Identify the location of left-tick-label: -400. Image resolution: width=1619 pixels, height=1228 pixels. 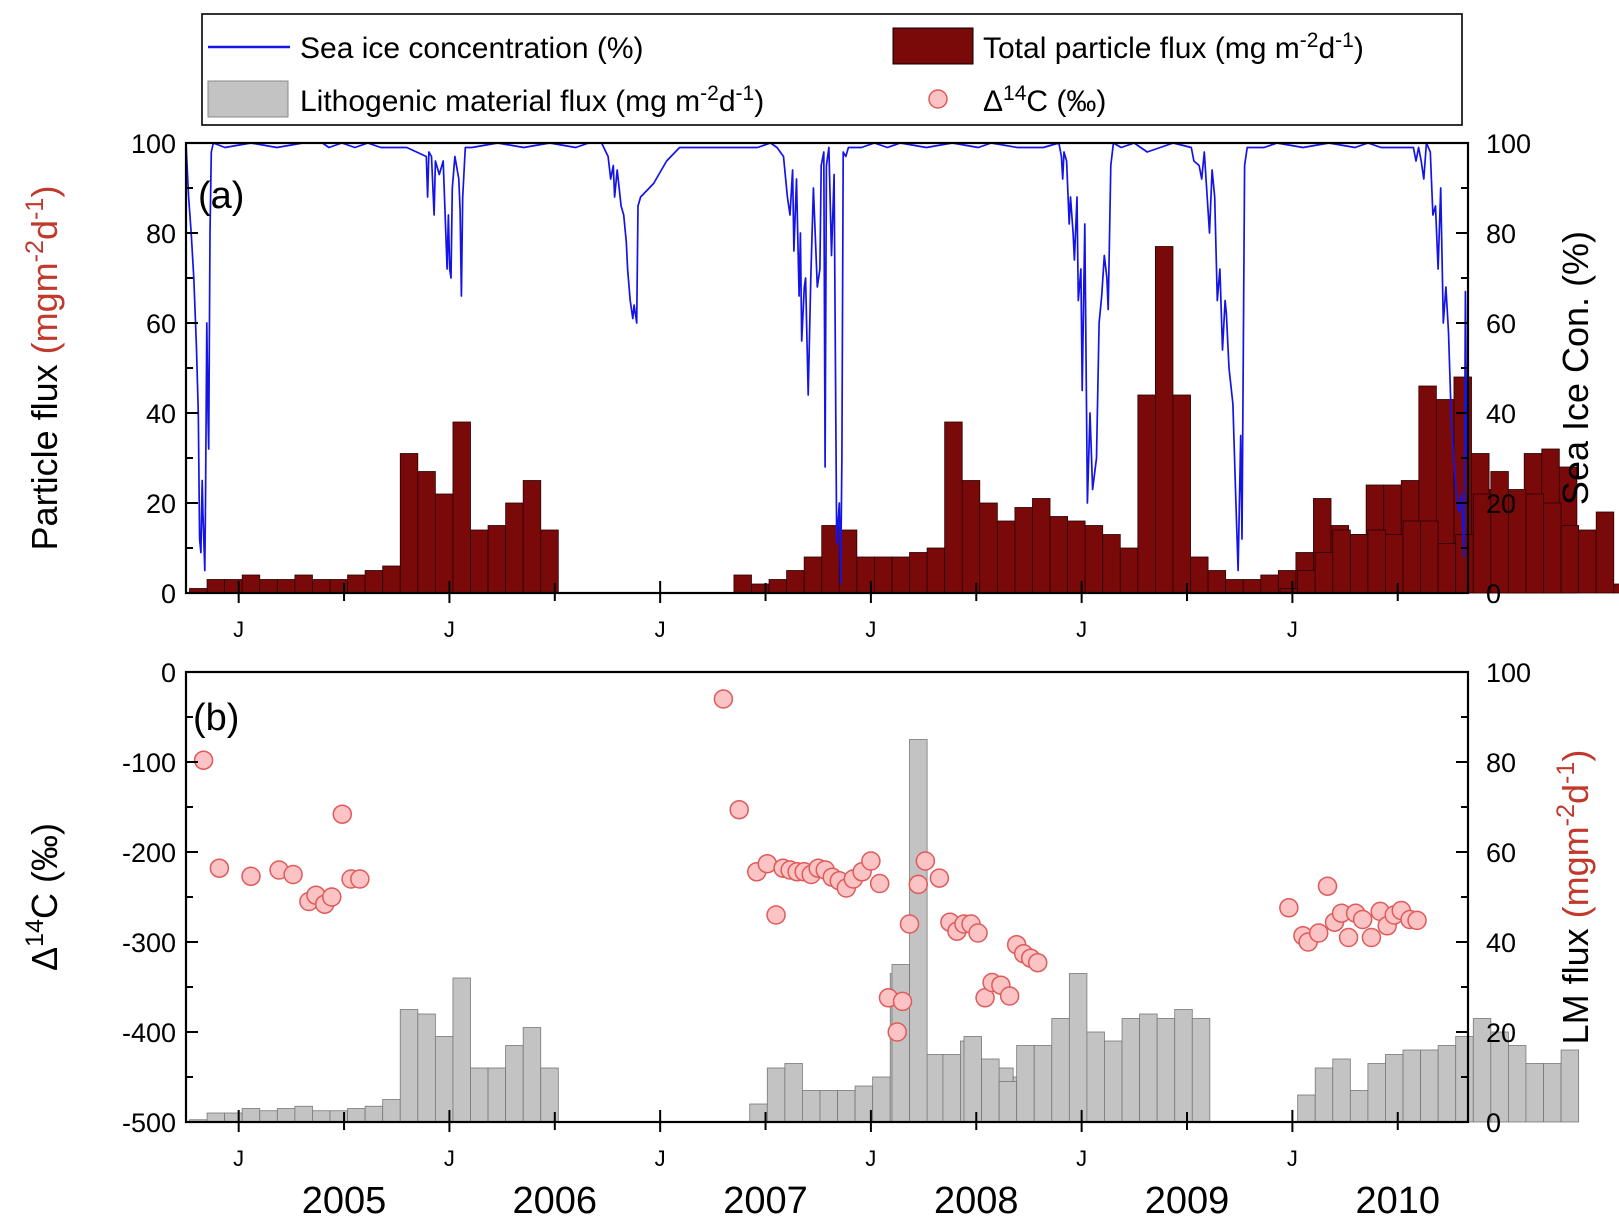
(149, 1033).